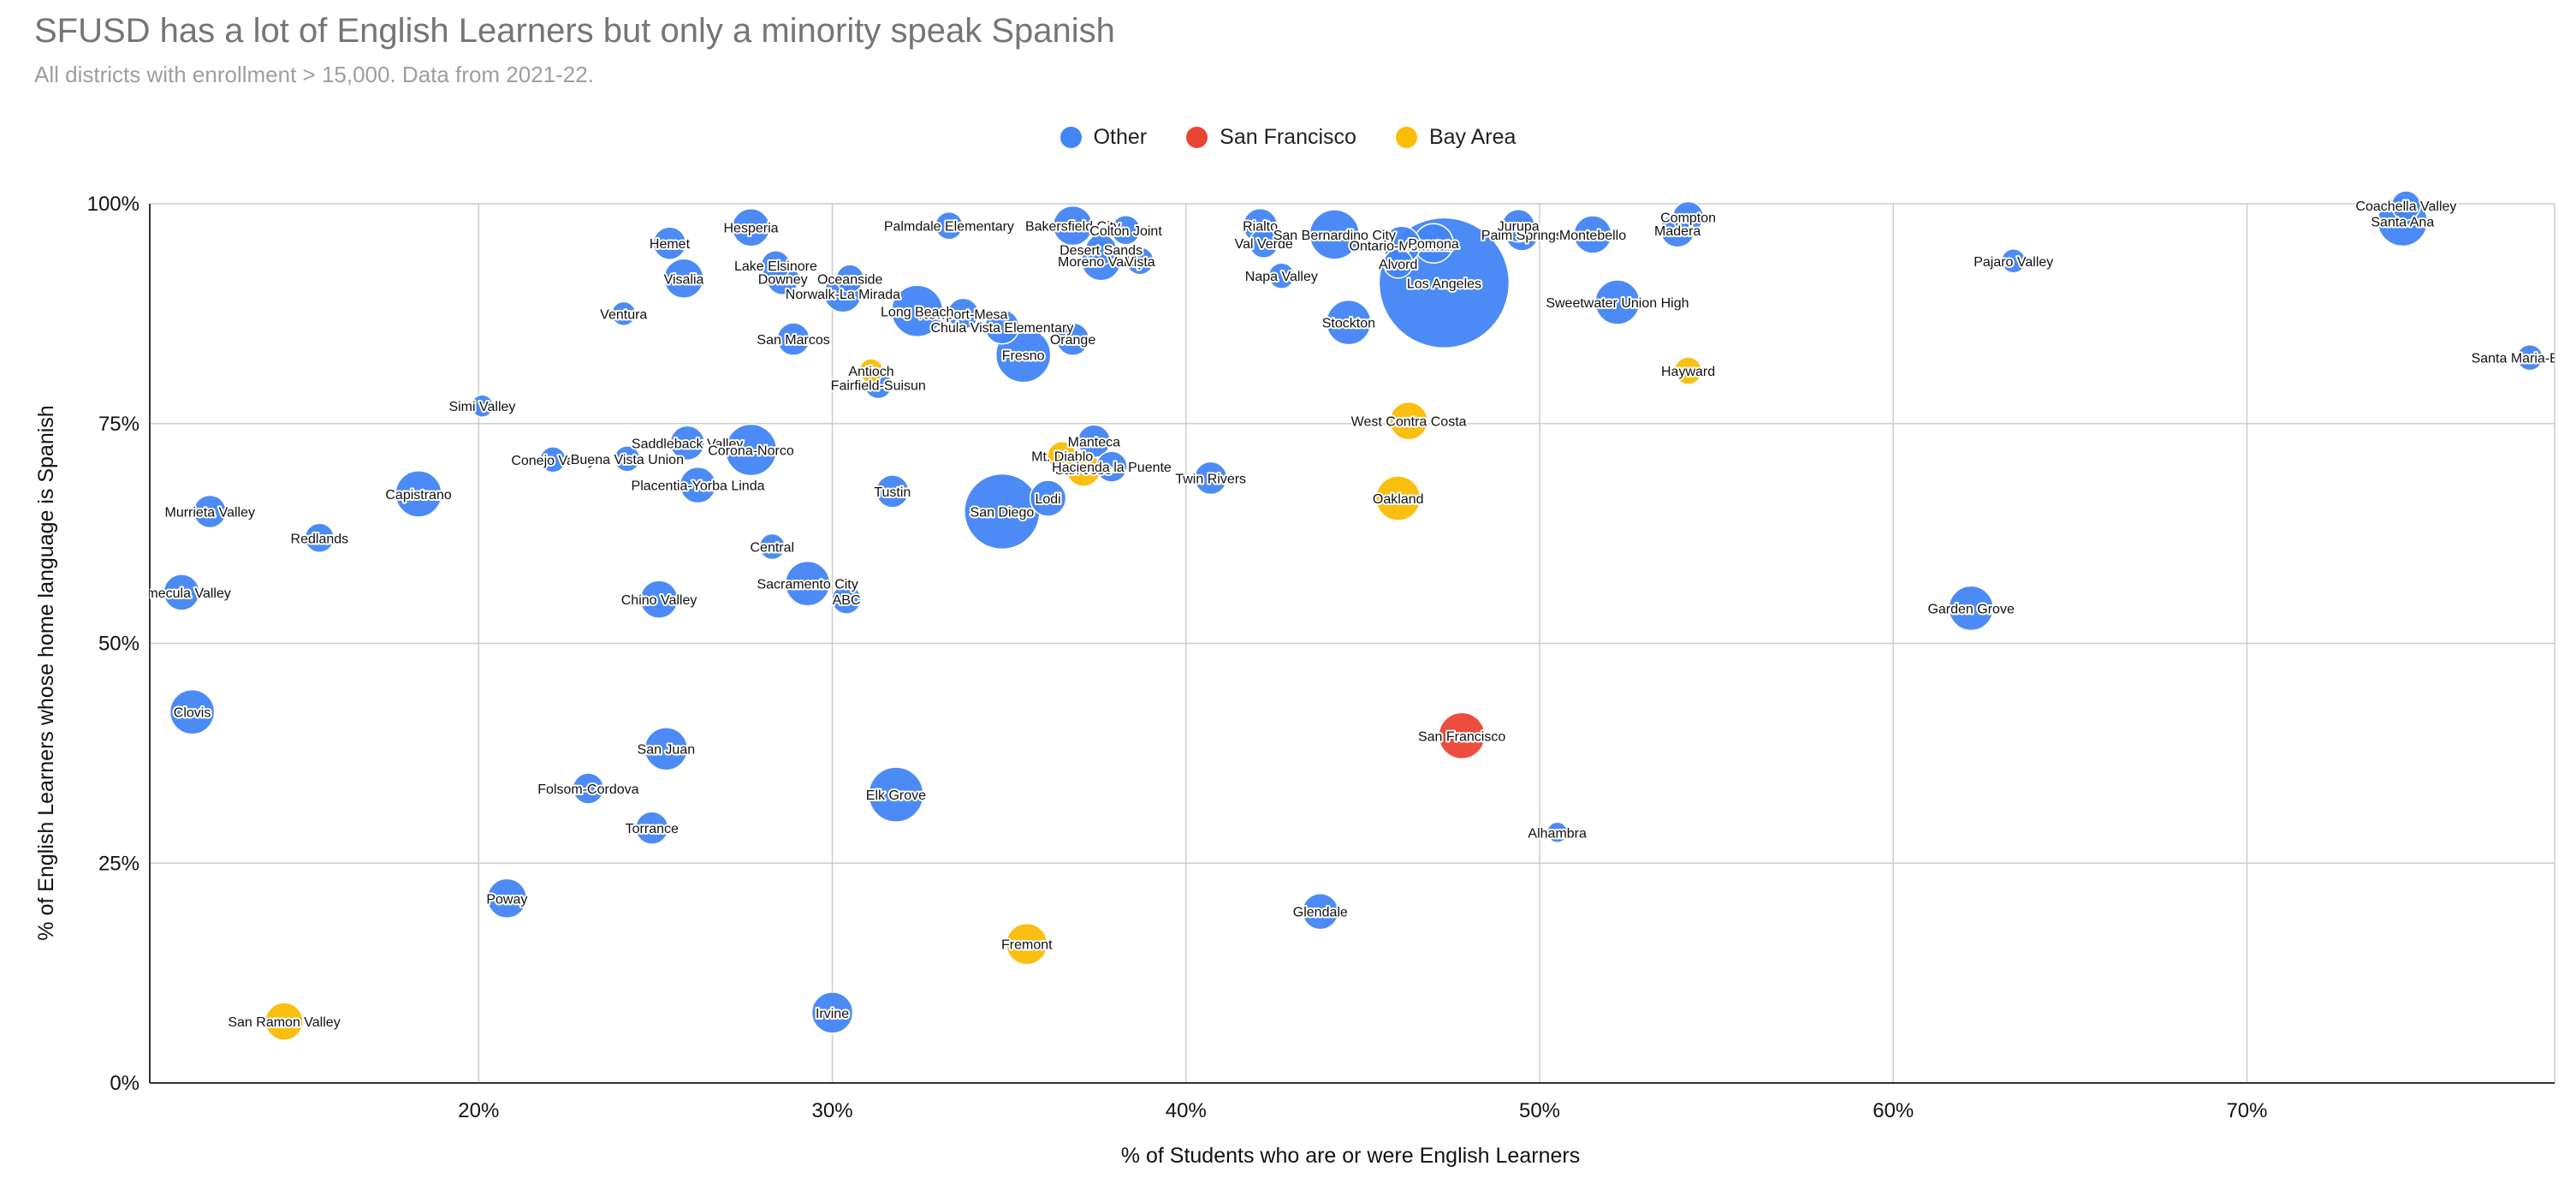  Describe the element at coordinates (1893, 1110) in the screenshot. I see `x-tick-label: 60%` at that location.